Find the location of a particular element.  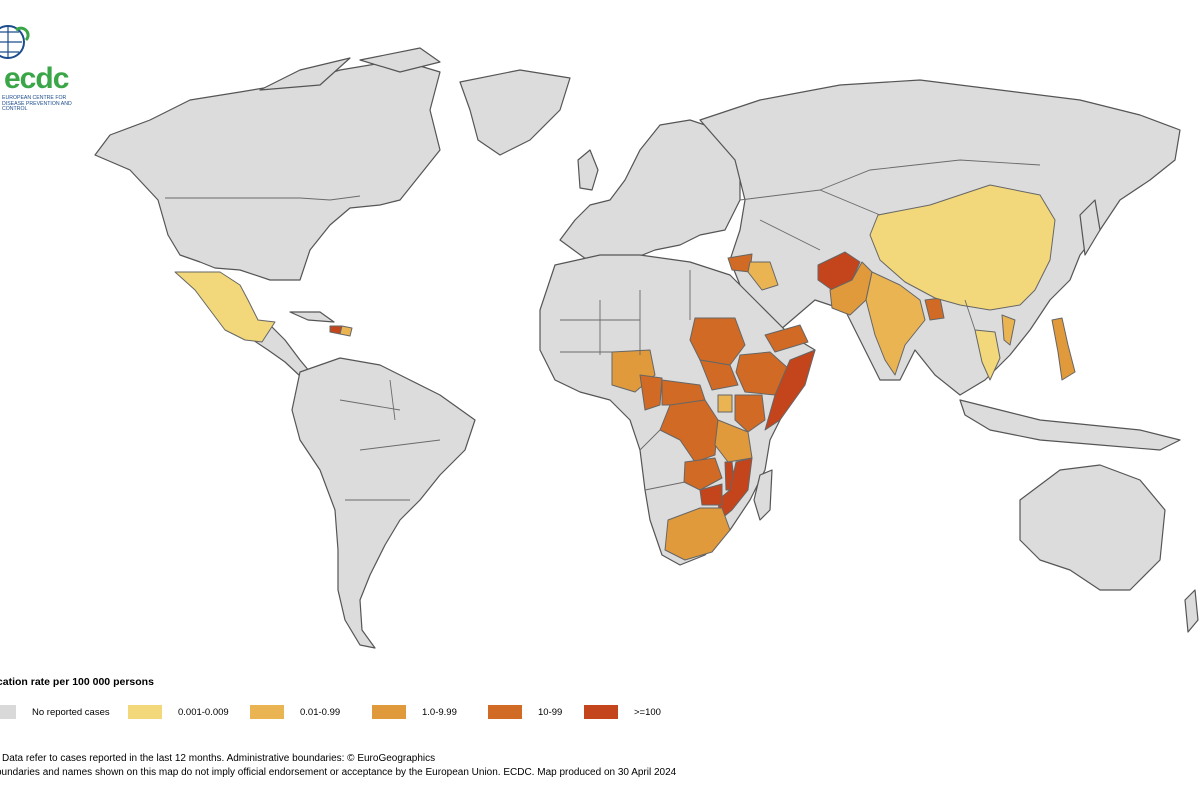

legend-label: >=100 is located at coordinates (647, 712).